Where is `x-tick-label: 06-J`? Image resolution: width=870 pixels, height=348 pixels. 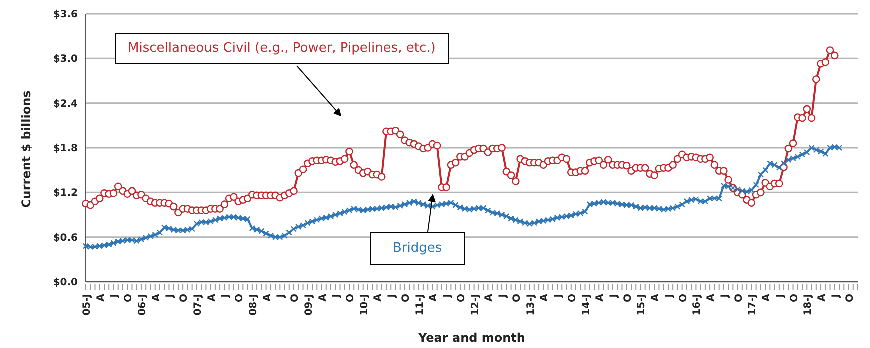 x-tick-label: 06-J is located at coordinates (142, 305).